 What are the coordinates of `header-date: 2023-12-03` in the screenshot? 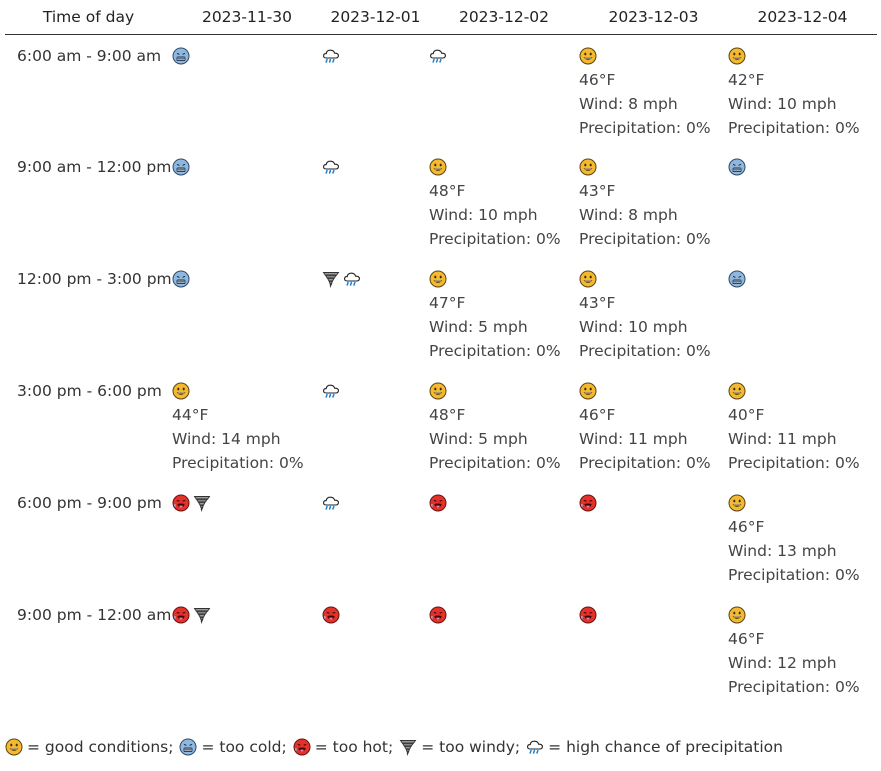 It's located at (653, 17).